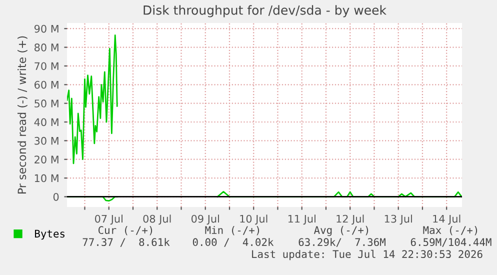  Describe the element at coordinates (46, 140) in the screenshot. I see `y-tick-label: 30 M` at that location.